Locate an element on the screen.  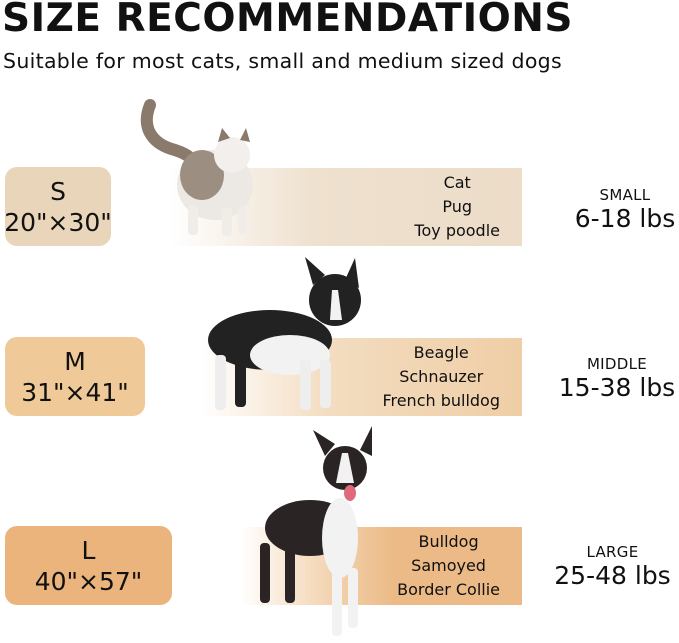
size-class: LARGE is located at coordinates (612, 552).